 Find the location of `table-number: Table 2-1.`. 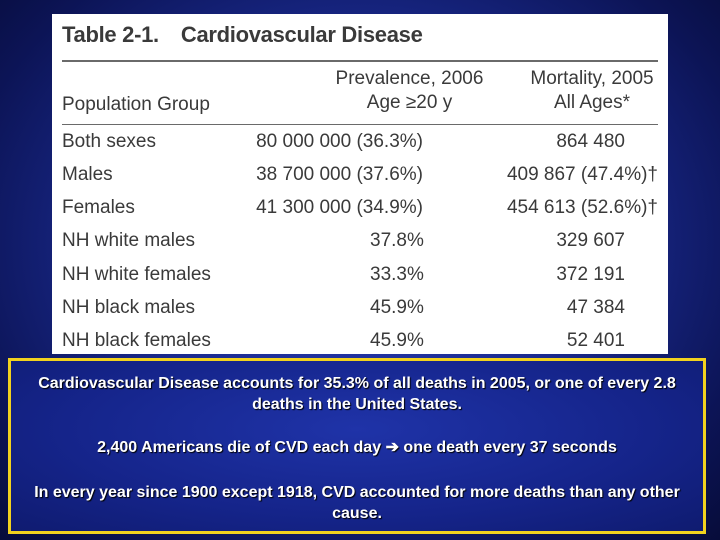

table-number: Table 2-1. is located at coordinates (110, 34).